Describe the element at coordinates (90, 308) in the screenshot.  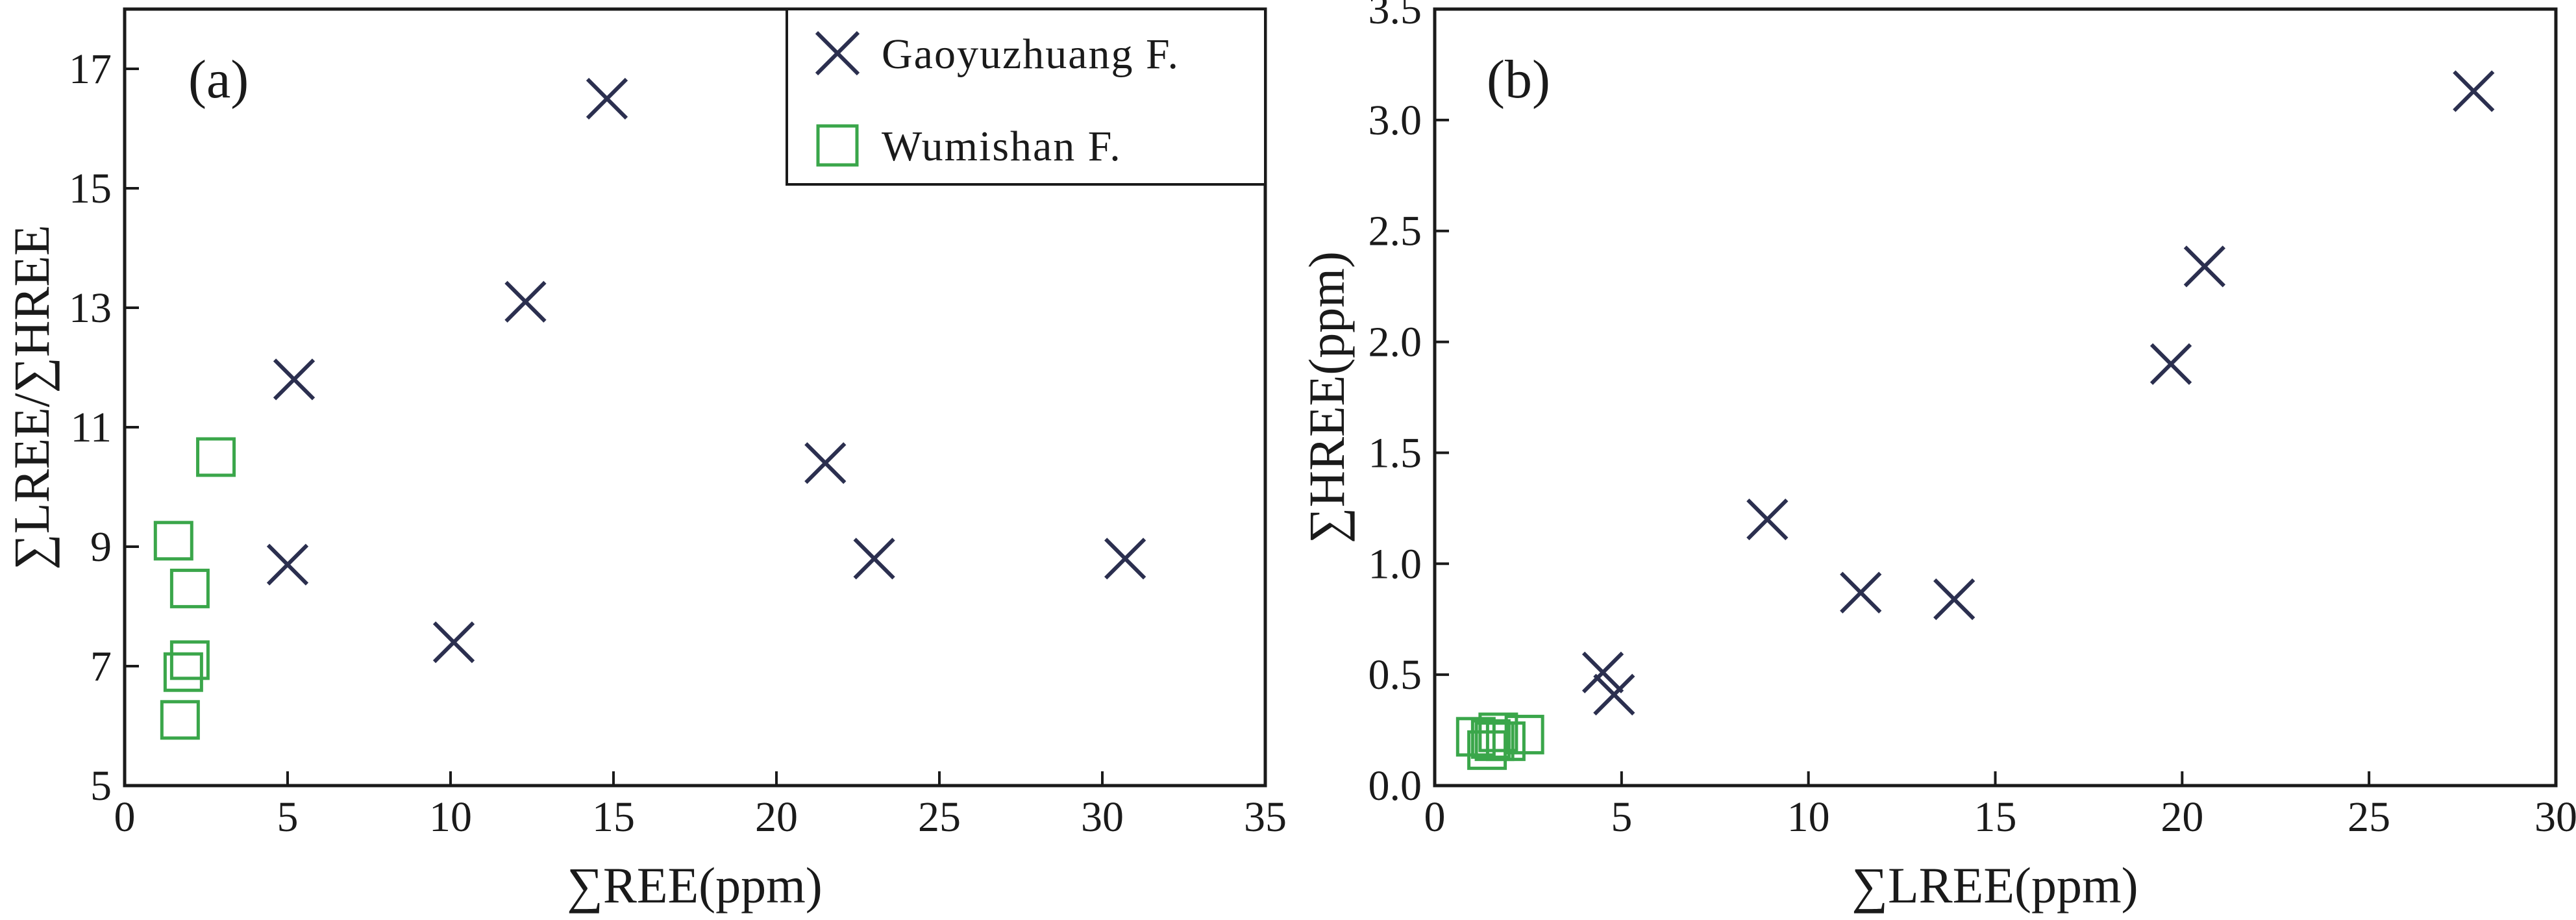
I see `y-tick-label: 13` at that location.